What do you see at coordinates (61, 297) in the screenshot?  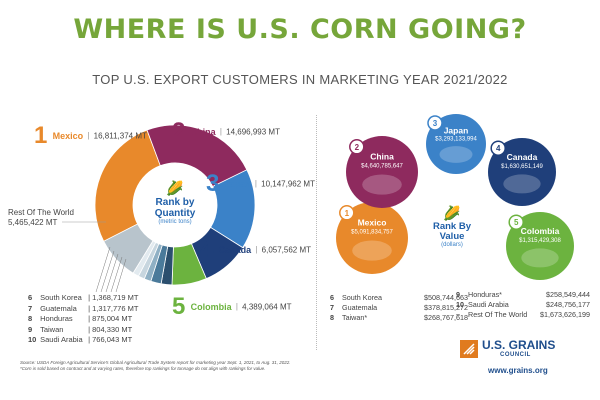 I see `country-name: South Korea` at bounding box center [61, 297].